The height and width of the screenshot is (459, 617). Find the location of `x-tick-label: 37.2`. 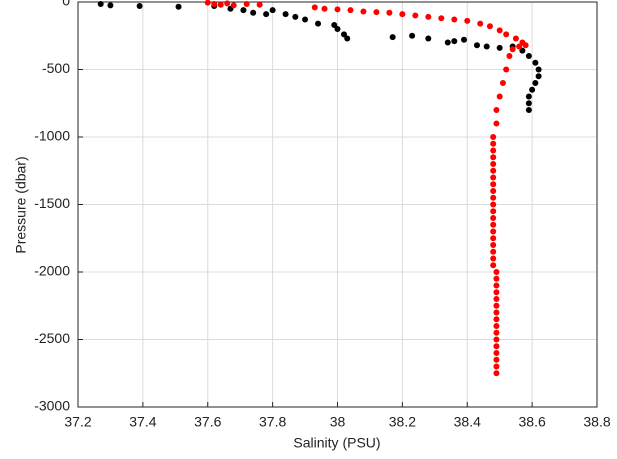

x-tick-label: 37.2 is located at coordinates (77, 422).